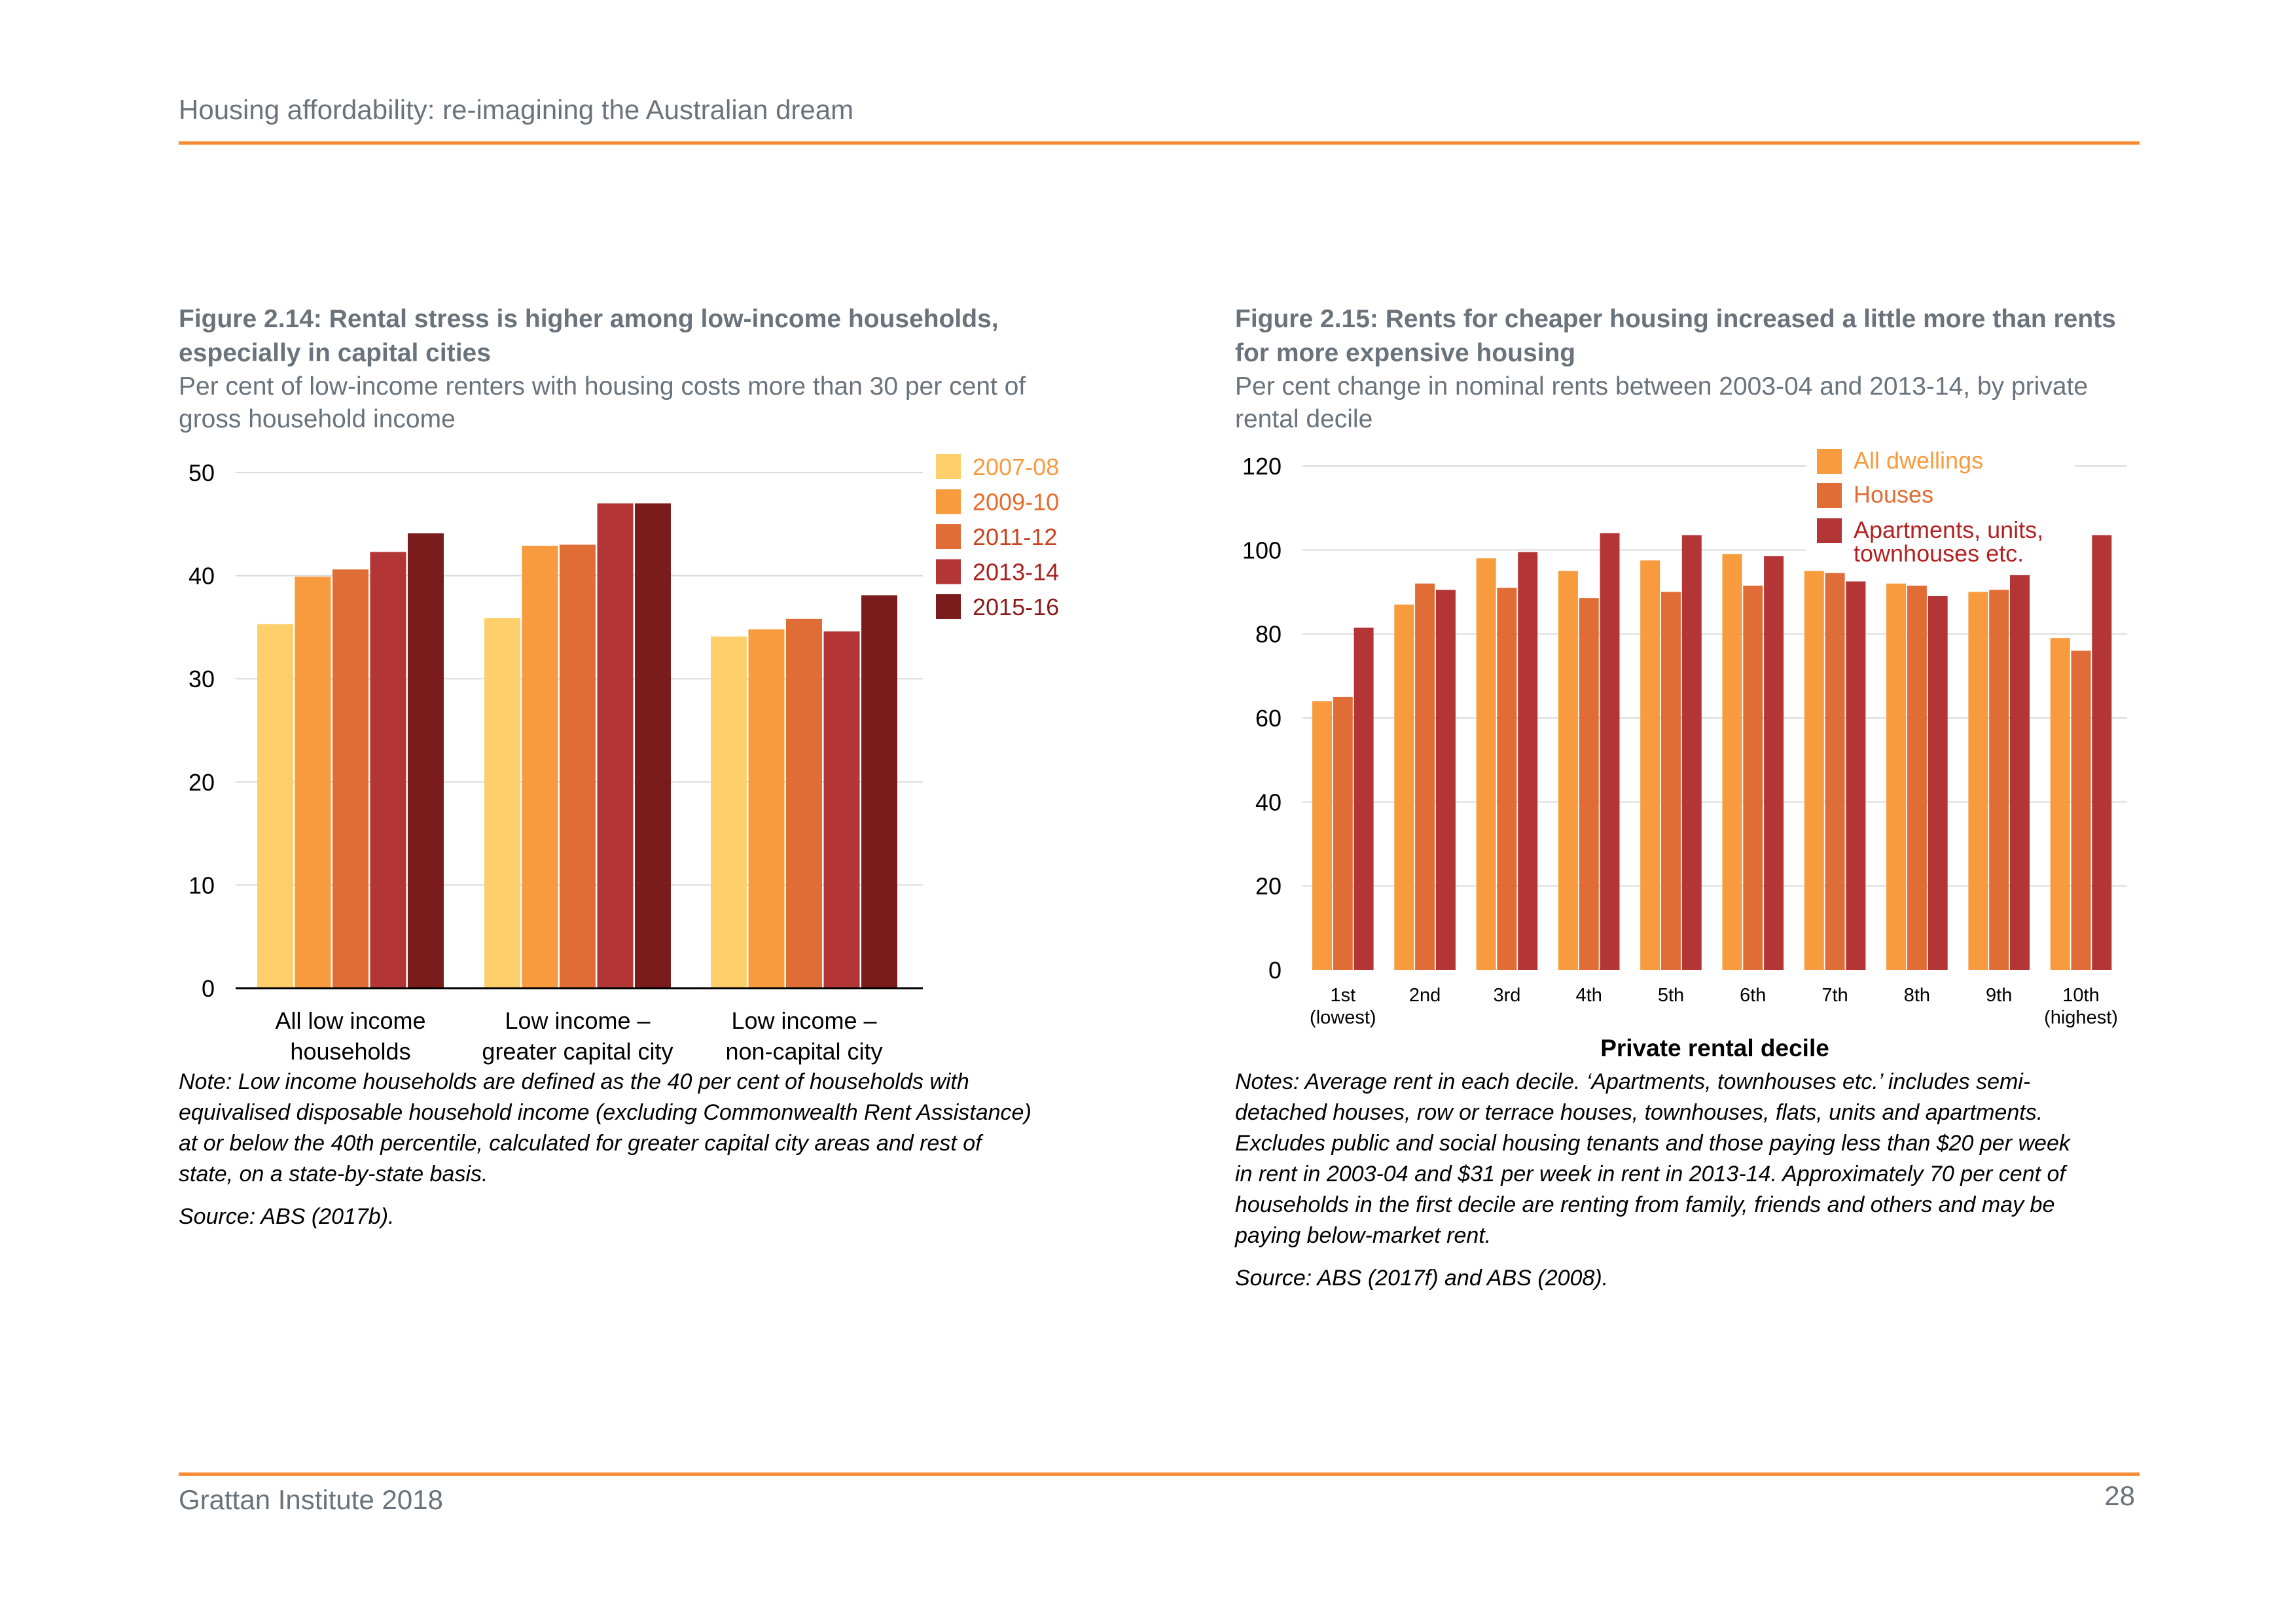 This screenshot has width=2296, height=1623. I want to click on y-tick-label: 120, so click(1262, 467).